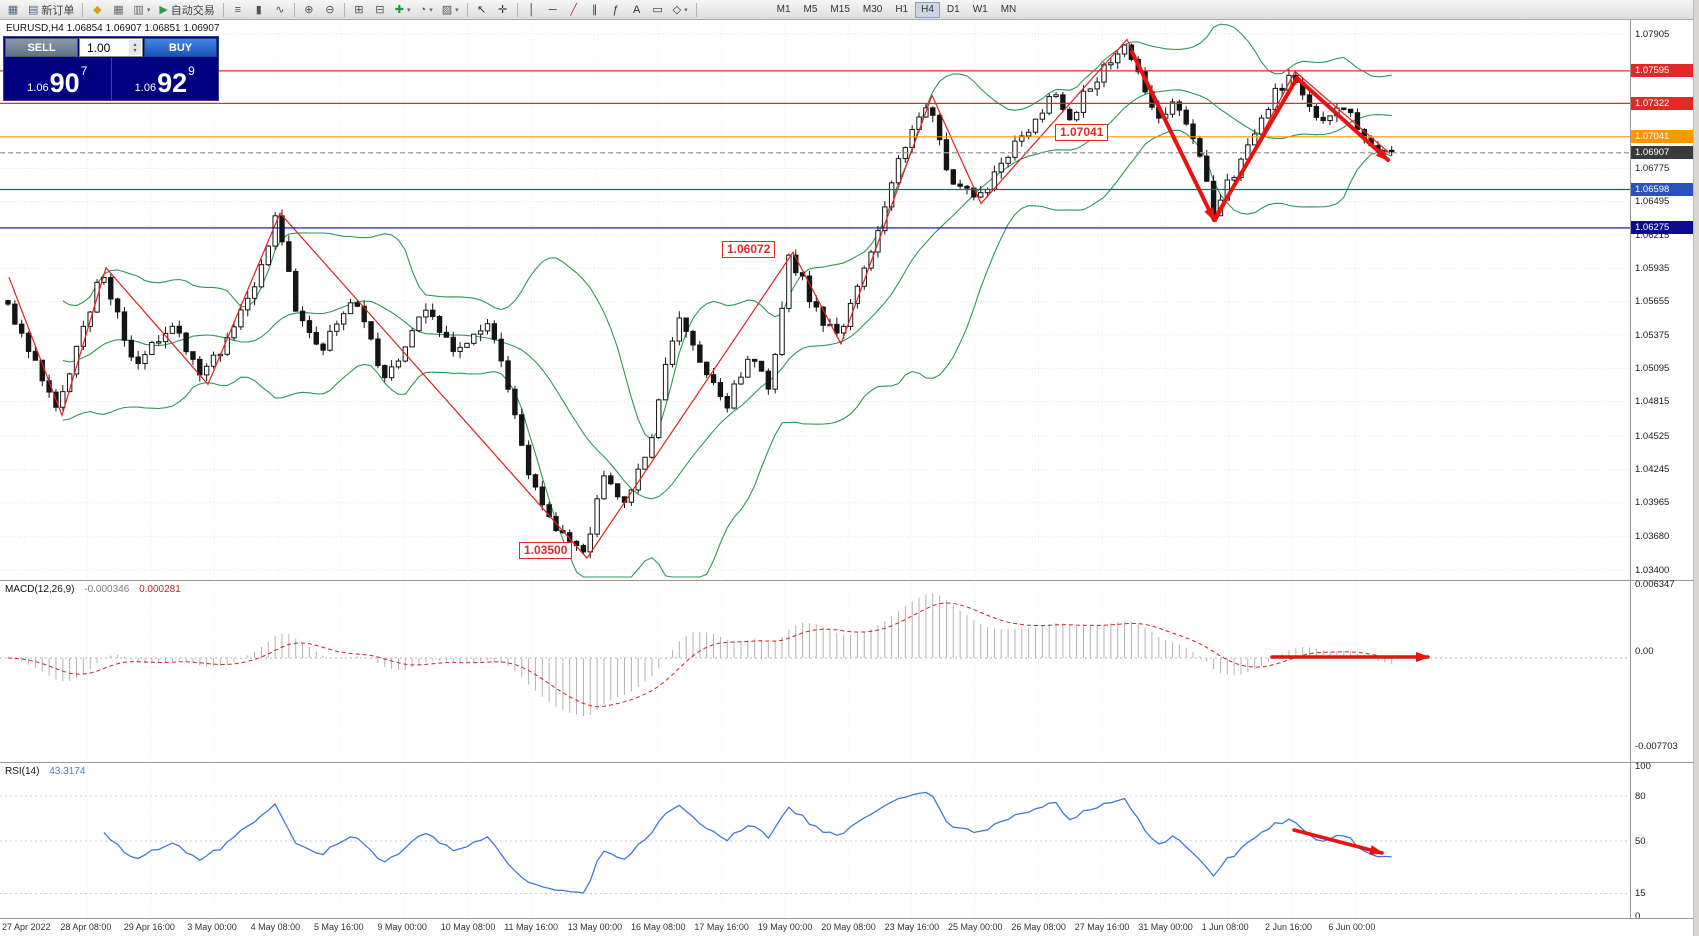  Describe the element at coordinates (1352, 927) in the screenshot. I see `time-axis-label: 6 Jun 00:00` at that location.